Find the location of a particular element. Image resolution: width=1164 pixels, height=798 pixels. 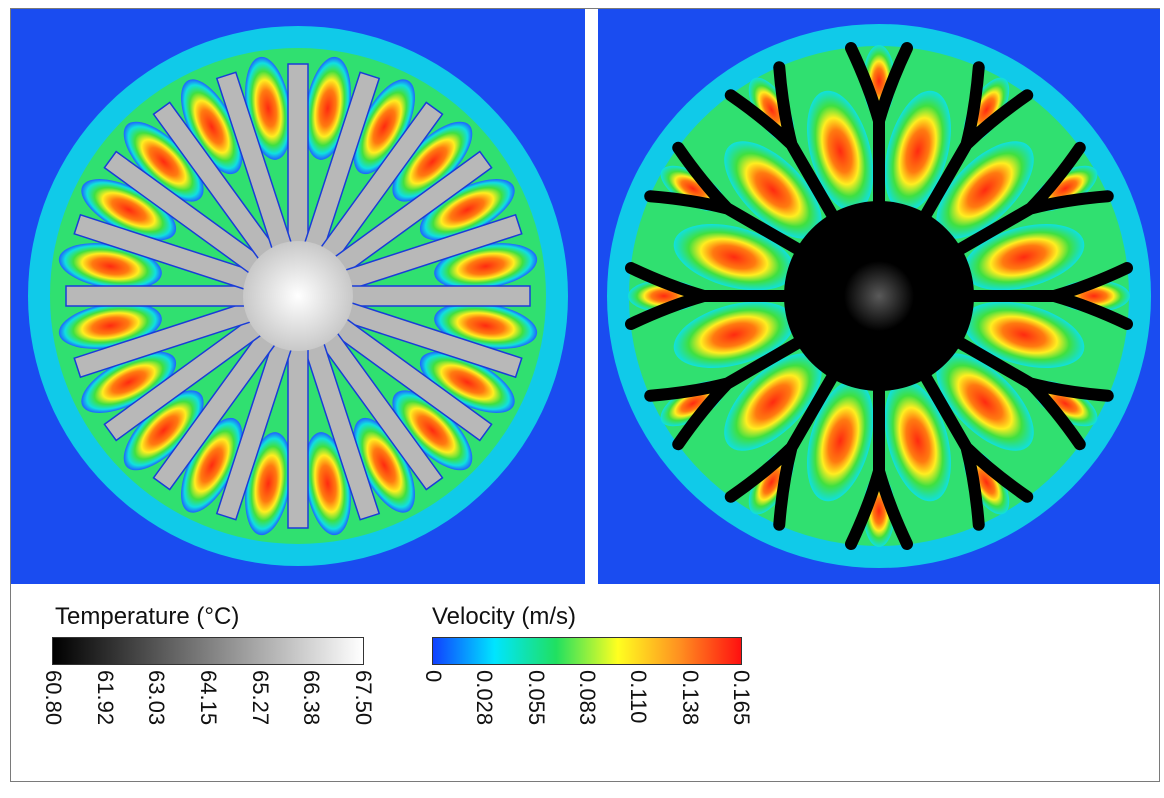

velocity-legend-title: Velocity (m/s) is located at coordinates (504, 616).